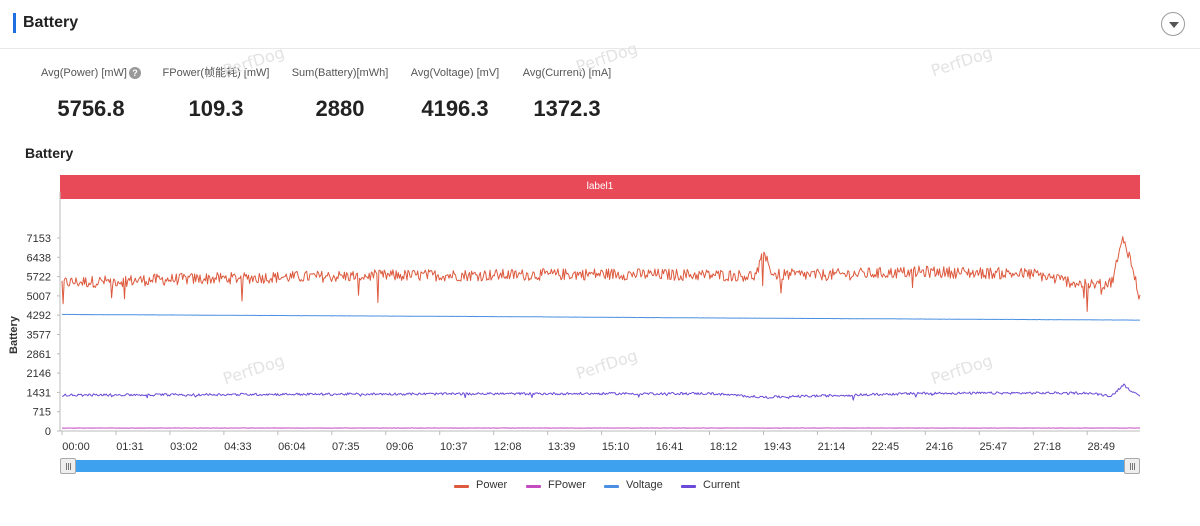 The height and width of the screenshot is (526, 1200). What do you see at coordinates (567, 485) in the screenshot?
I see `legend-label: FPower` at bounding box center [567, 485].